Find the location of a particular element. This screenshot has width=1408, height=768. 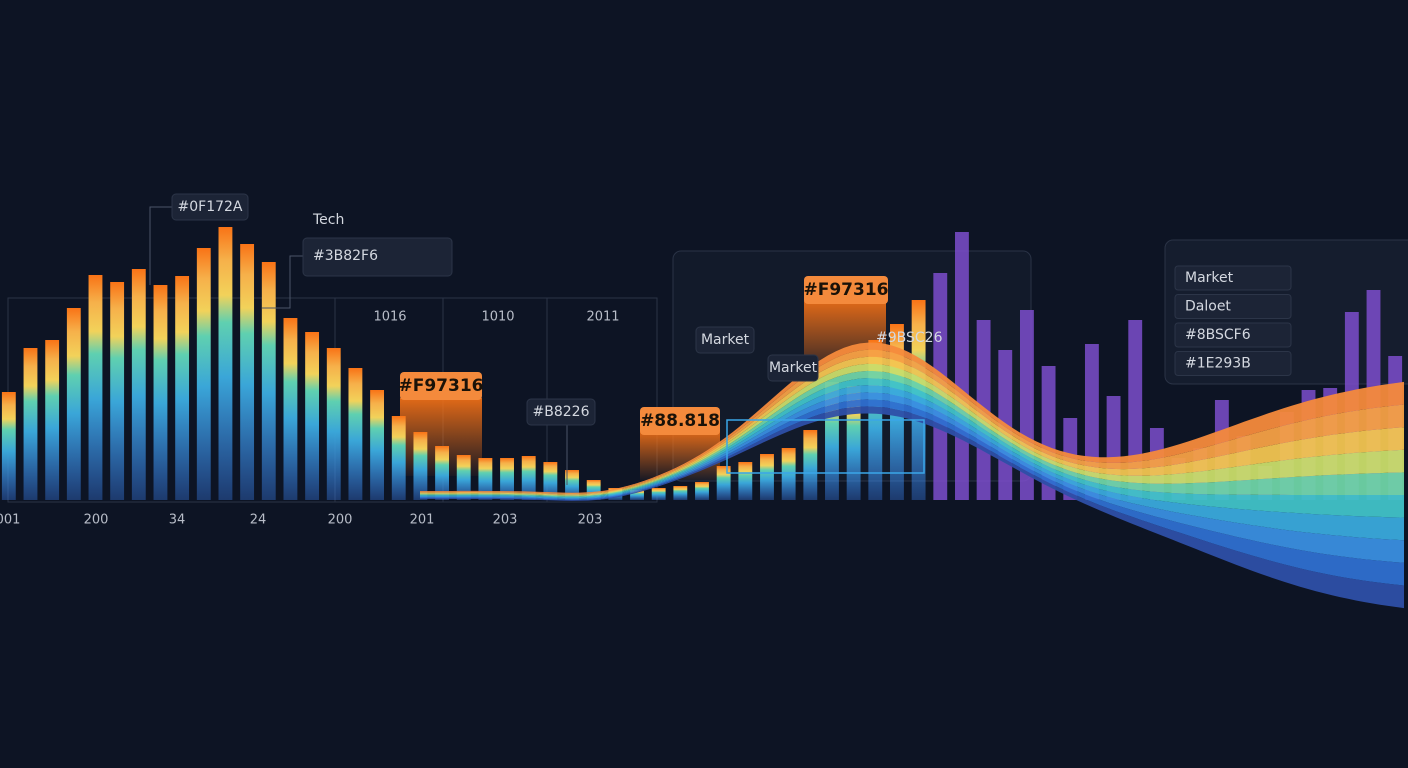

leaders is located at coordinates (358, 345).